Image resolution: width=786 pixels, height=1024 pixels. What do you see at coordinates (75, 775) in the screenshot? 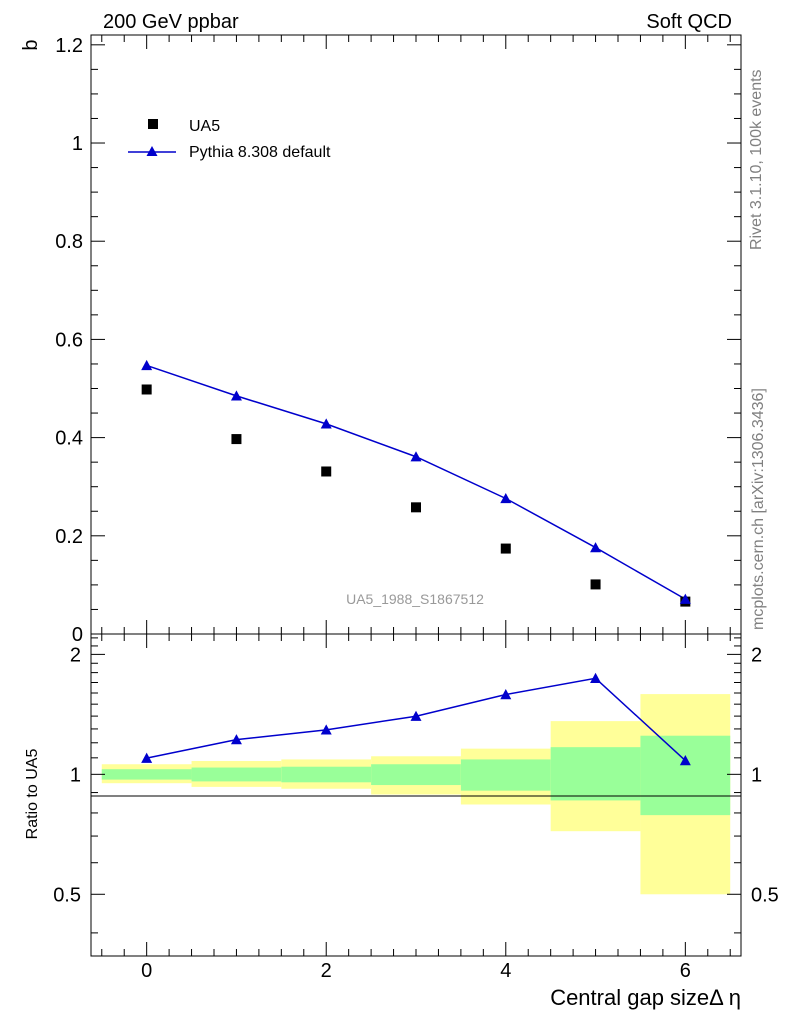
I see `ratio-y-tick-label-left: 1` at bounding box center [75, 775].